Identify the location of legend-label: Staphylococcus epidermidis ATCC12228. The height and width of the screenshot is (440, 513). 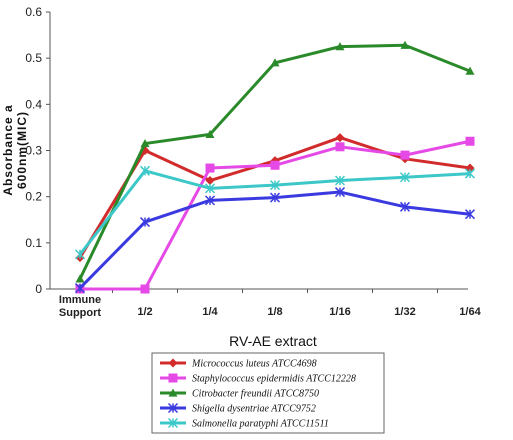
(274, 379).